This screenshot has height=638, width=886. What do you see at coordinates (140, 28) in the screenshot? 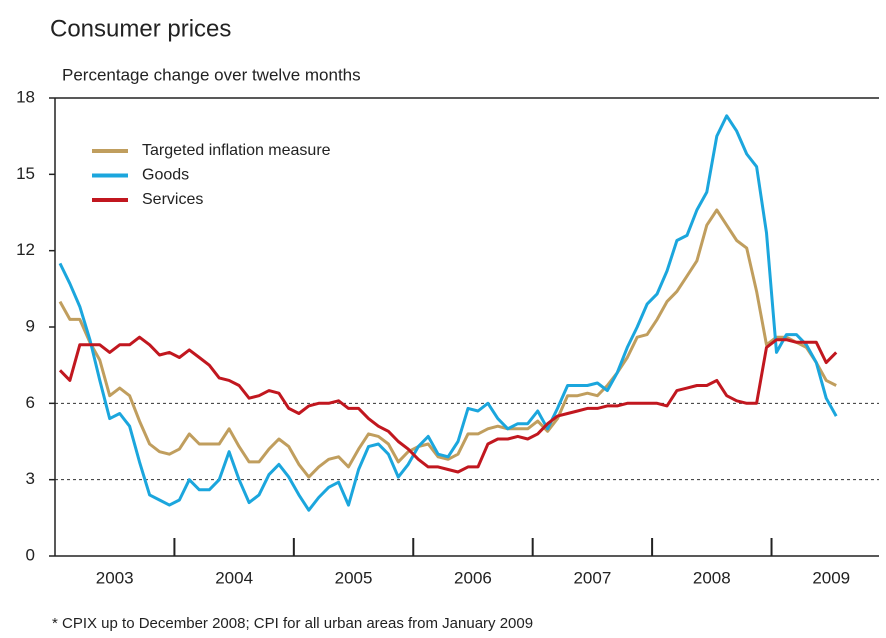
I see `chart-title: Consumer prices` at bounding box center [140, 28].